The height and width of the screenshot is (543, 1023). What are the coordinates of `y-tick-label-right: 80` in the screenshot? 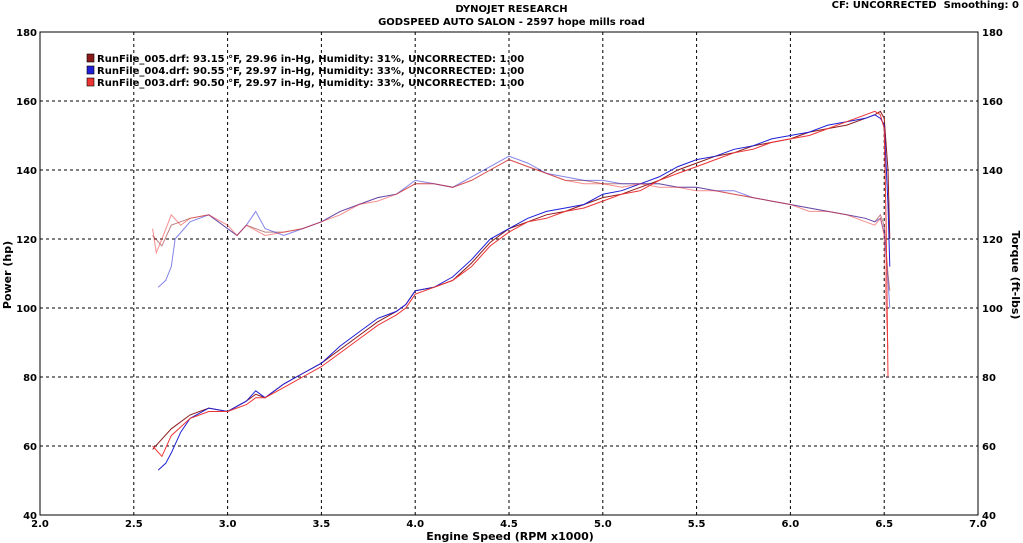 It's located at (989, 378).